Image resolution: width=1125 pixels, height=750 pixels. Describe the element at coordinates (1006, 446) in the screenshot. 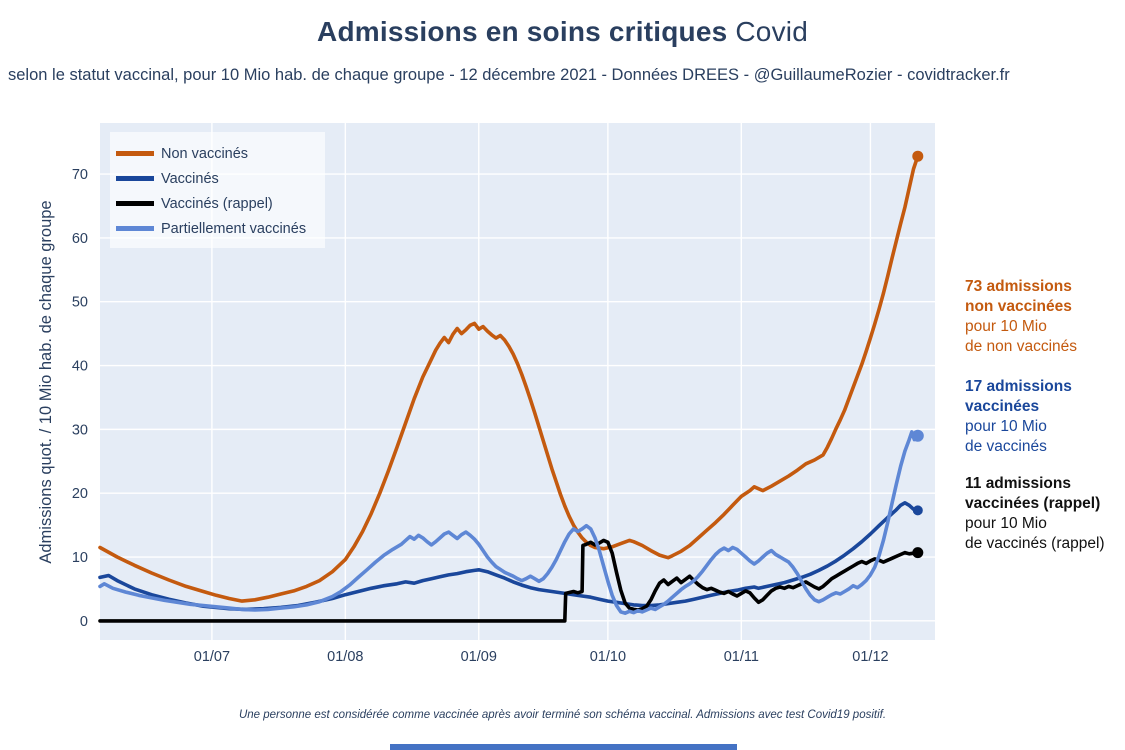

I see `annotation-detail: de vaccinés` at that location.